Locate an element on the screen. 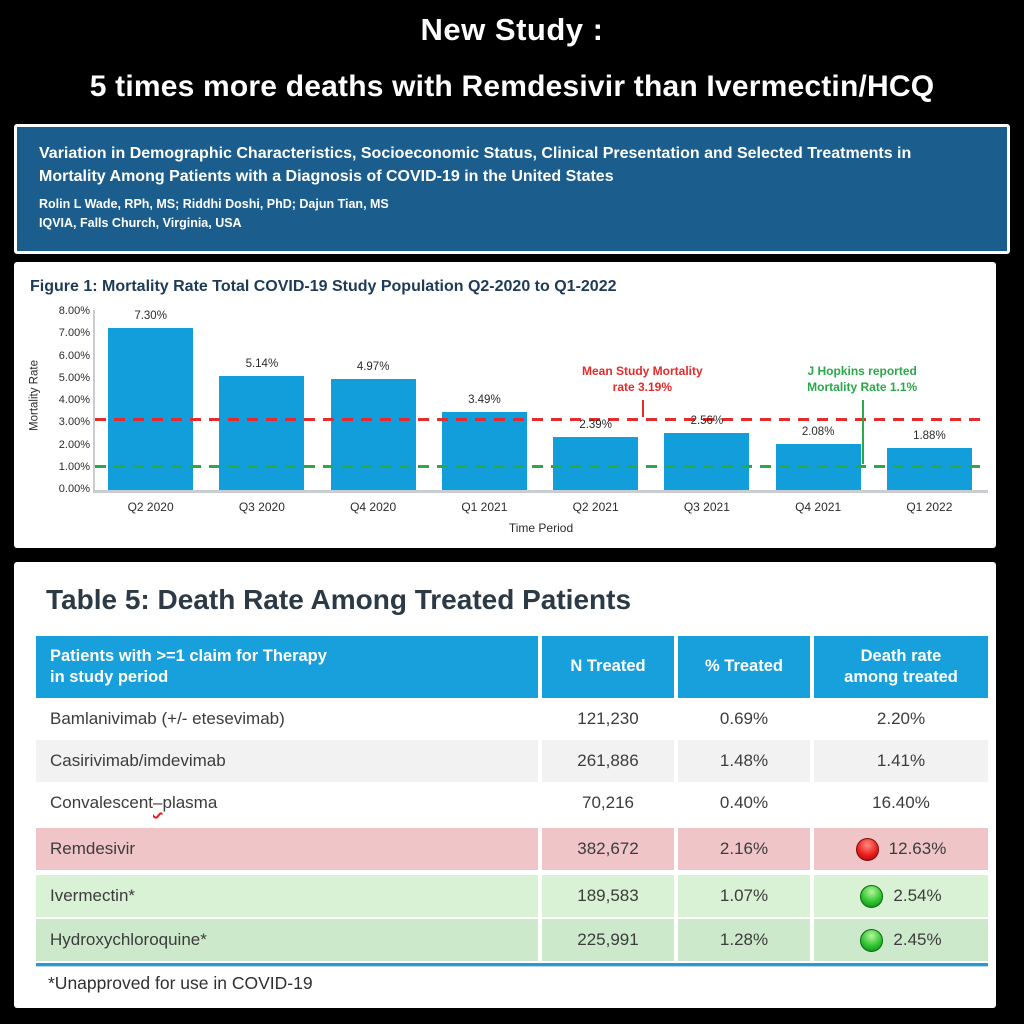 The height and width of the screenshot is (1024, 1024). death-rate-value: 2.45% is located at coordinates (917, 939).